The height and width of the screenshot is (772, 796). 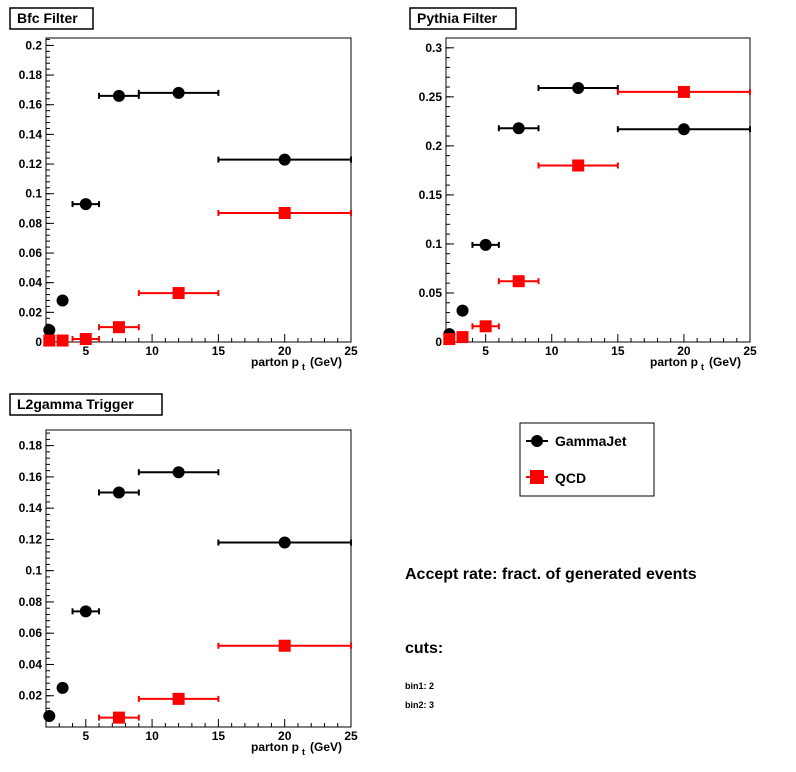 I want to click on bin1-text: bin1: 2, so click(x=419, y=686).